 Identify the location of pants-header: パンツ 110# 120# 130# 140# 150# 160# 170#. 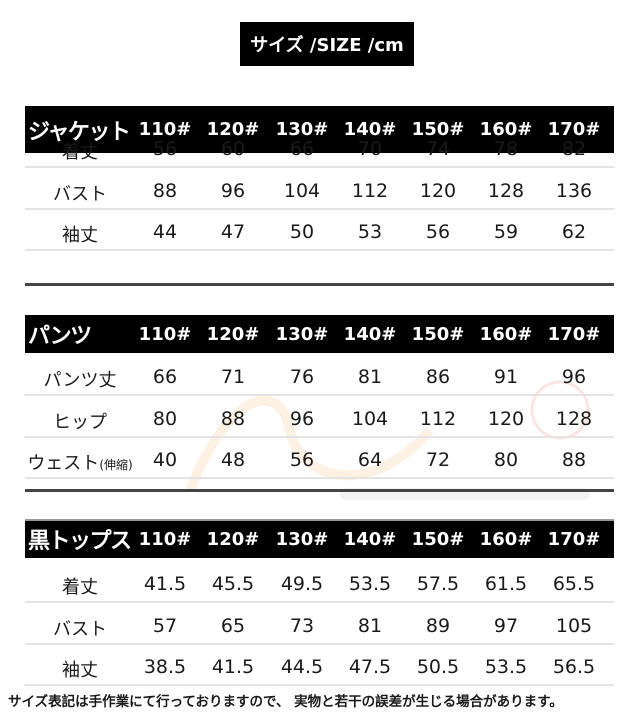
(319, 334).